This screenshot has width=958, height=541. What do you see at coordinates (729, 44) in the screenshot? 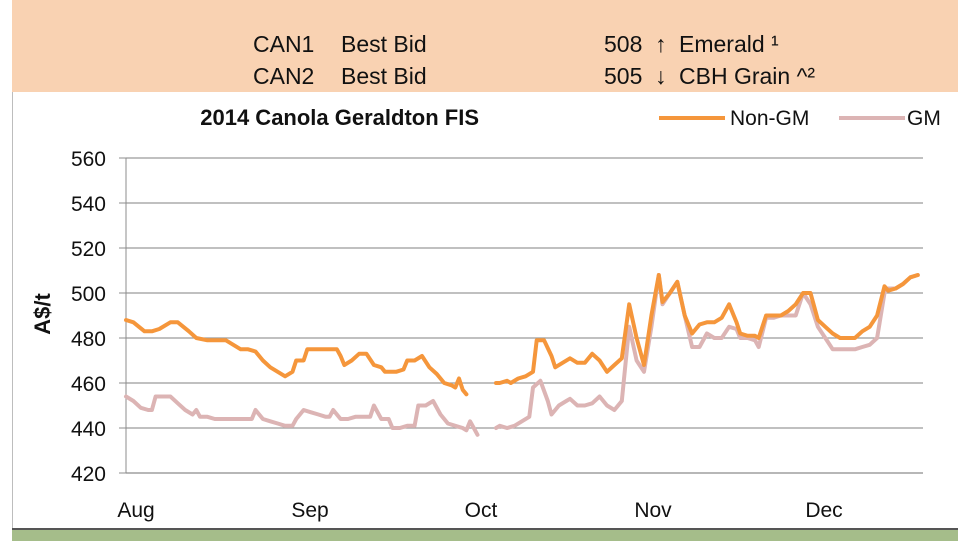
I see `bid-buyer: Emerald ¹` at bounding box center [729, 44].